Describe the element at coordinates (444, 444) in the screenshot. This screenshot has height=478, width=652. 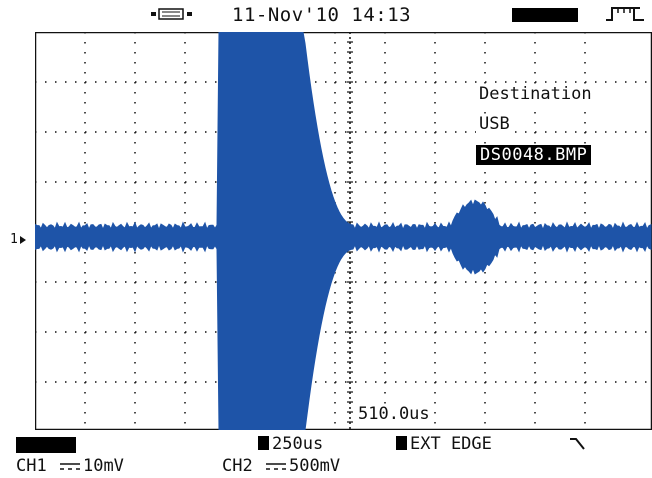
I see `trigger-source: EXT EDGE` at that location.